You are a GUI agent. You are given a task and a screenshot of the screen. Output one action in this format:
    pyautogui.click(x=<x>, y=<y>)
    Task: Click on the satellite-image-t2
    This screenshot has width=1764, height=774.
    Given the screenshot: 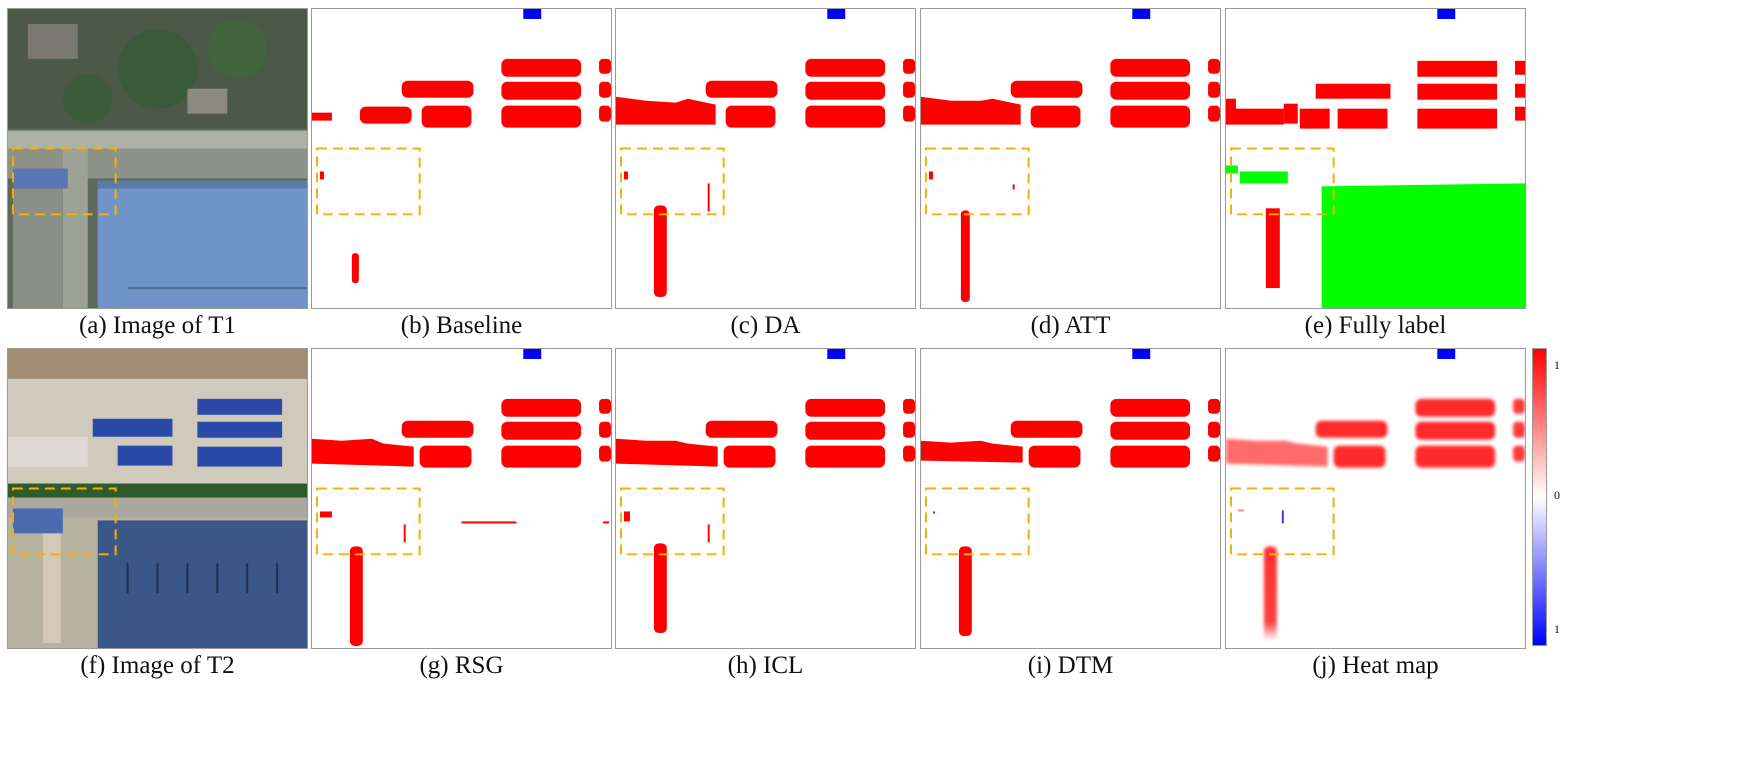 What is the action you would take?
    pyautogui.click(x=157, y=498)
    